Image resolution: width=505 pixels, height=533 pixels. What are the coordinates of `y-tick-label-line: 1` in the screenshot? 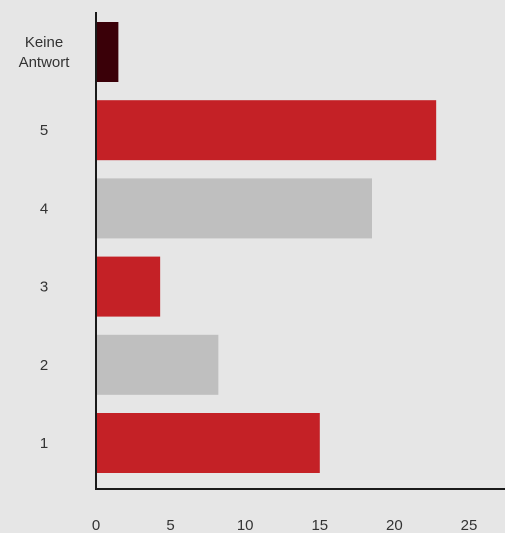 It's located at (44, 443).